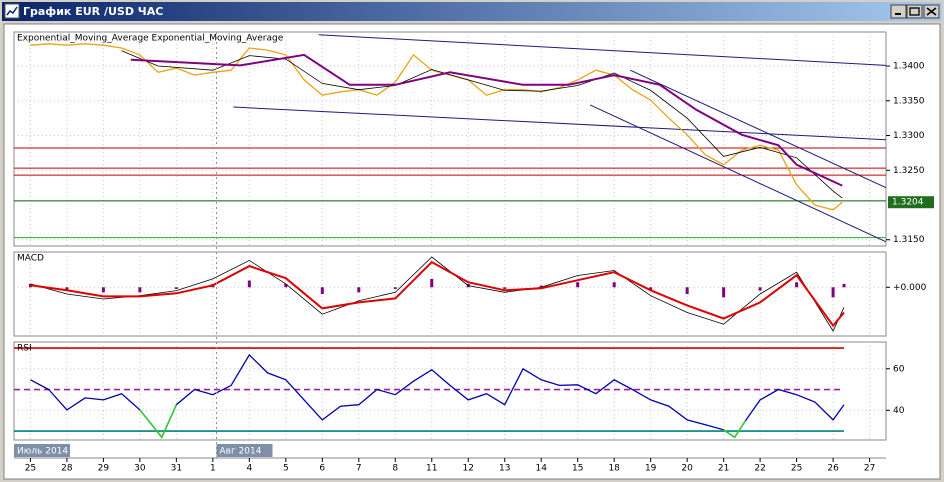 The width and height of the screenshot is (944, 482). I want to click on maximize-button, so click(914, 11).